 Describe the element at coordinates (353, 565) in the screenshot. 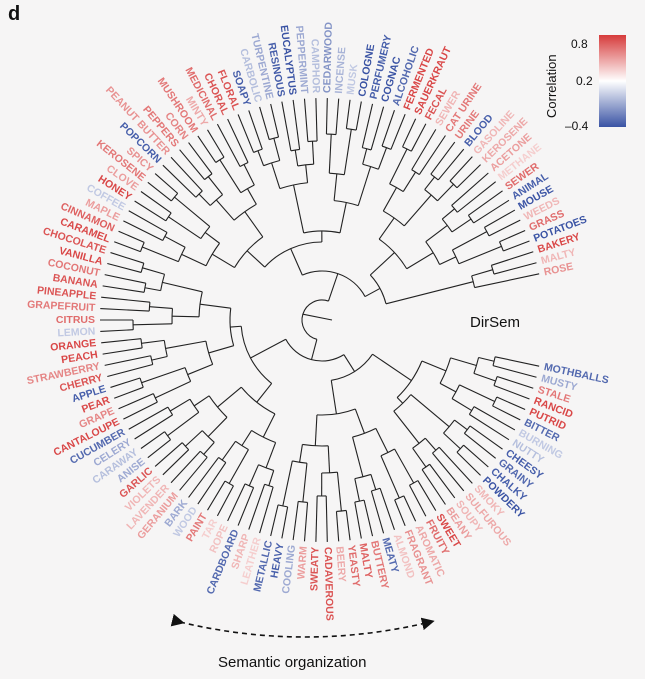

I see `leaf-label: YEASTY` at that location.